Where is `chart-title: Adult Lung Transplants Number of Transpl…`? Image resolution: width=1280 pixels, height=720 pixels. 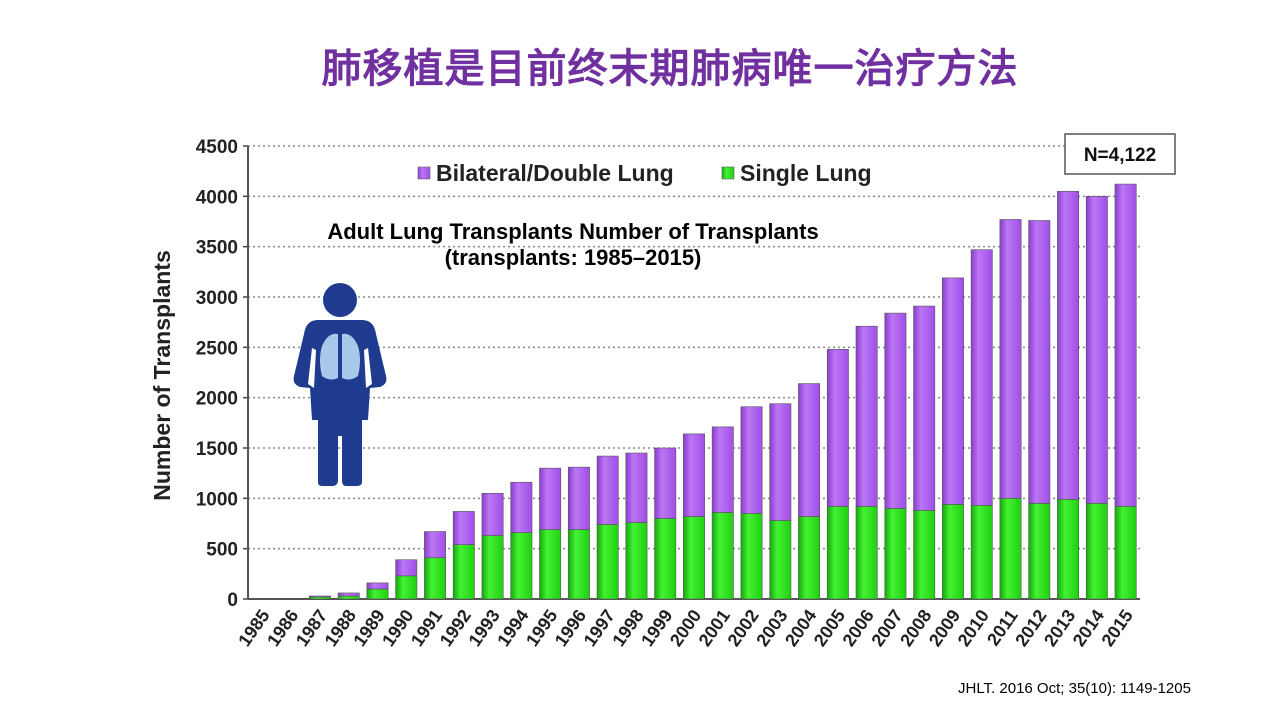
chart-title: Adult Lung Transplants Number of Transpl… is located at coordinates (572, 231).